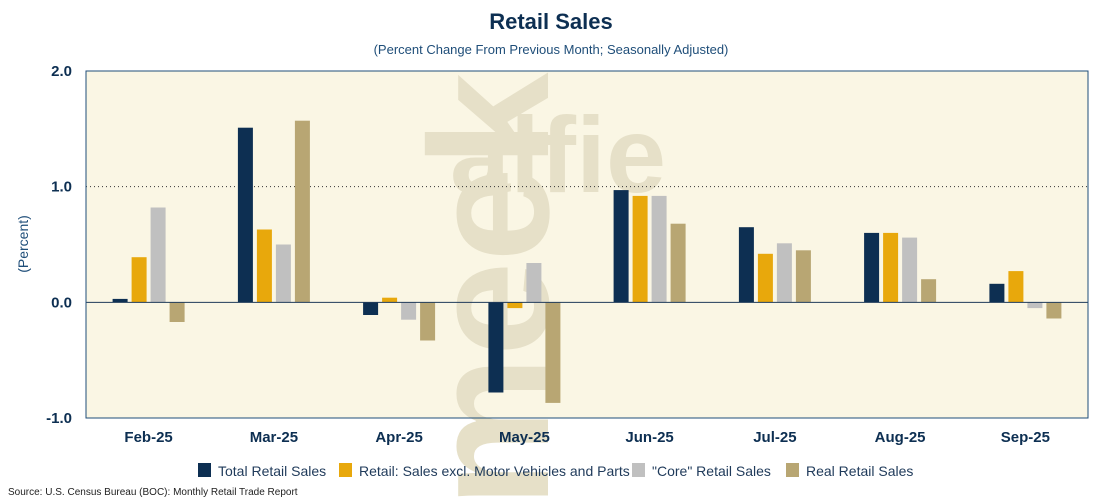 This screenshot has width=1100, height=500. Describe the element at coordinates (274, 437) in the screenshot. I see `x-tick-label-mar-25: Mar-25` at that location.